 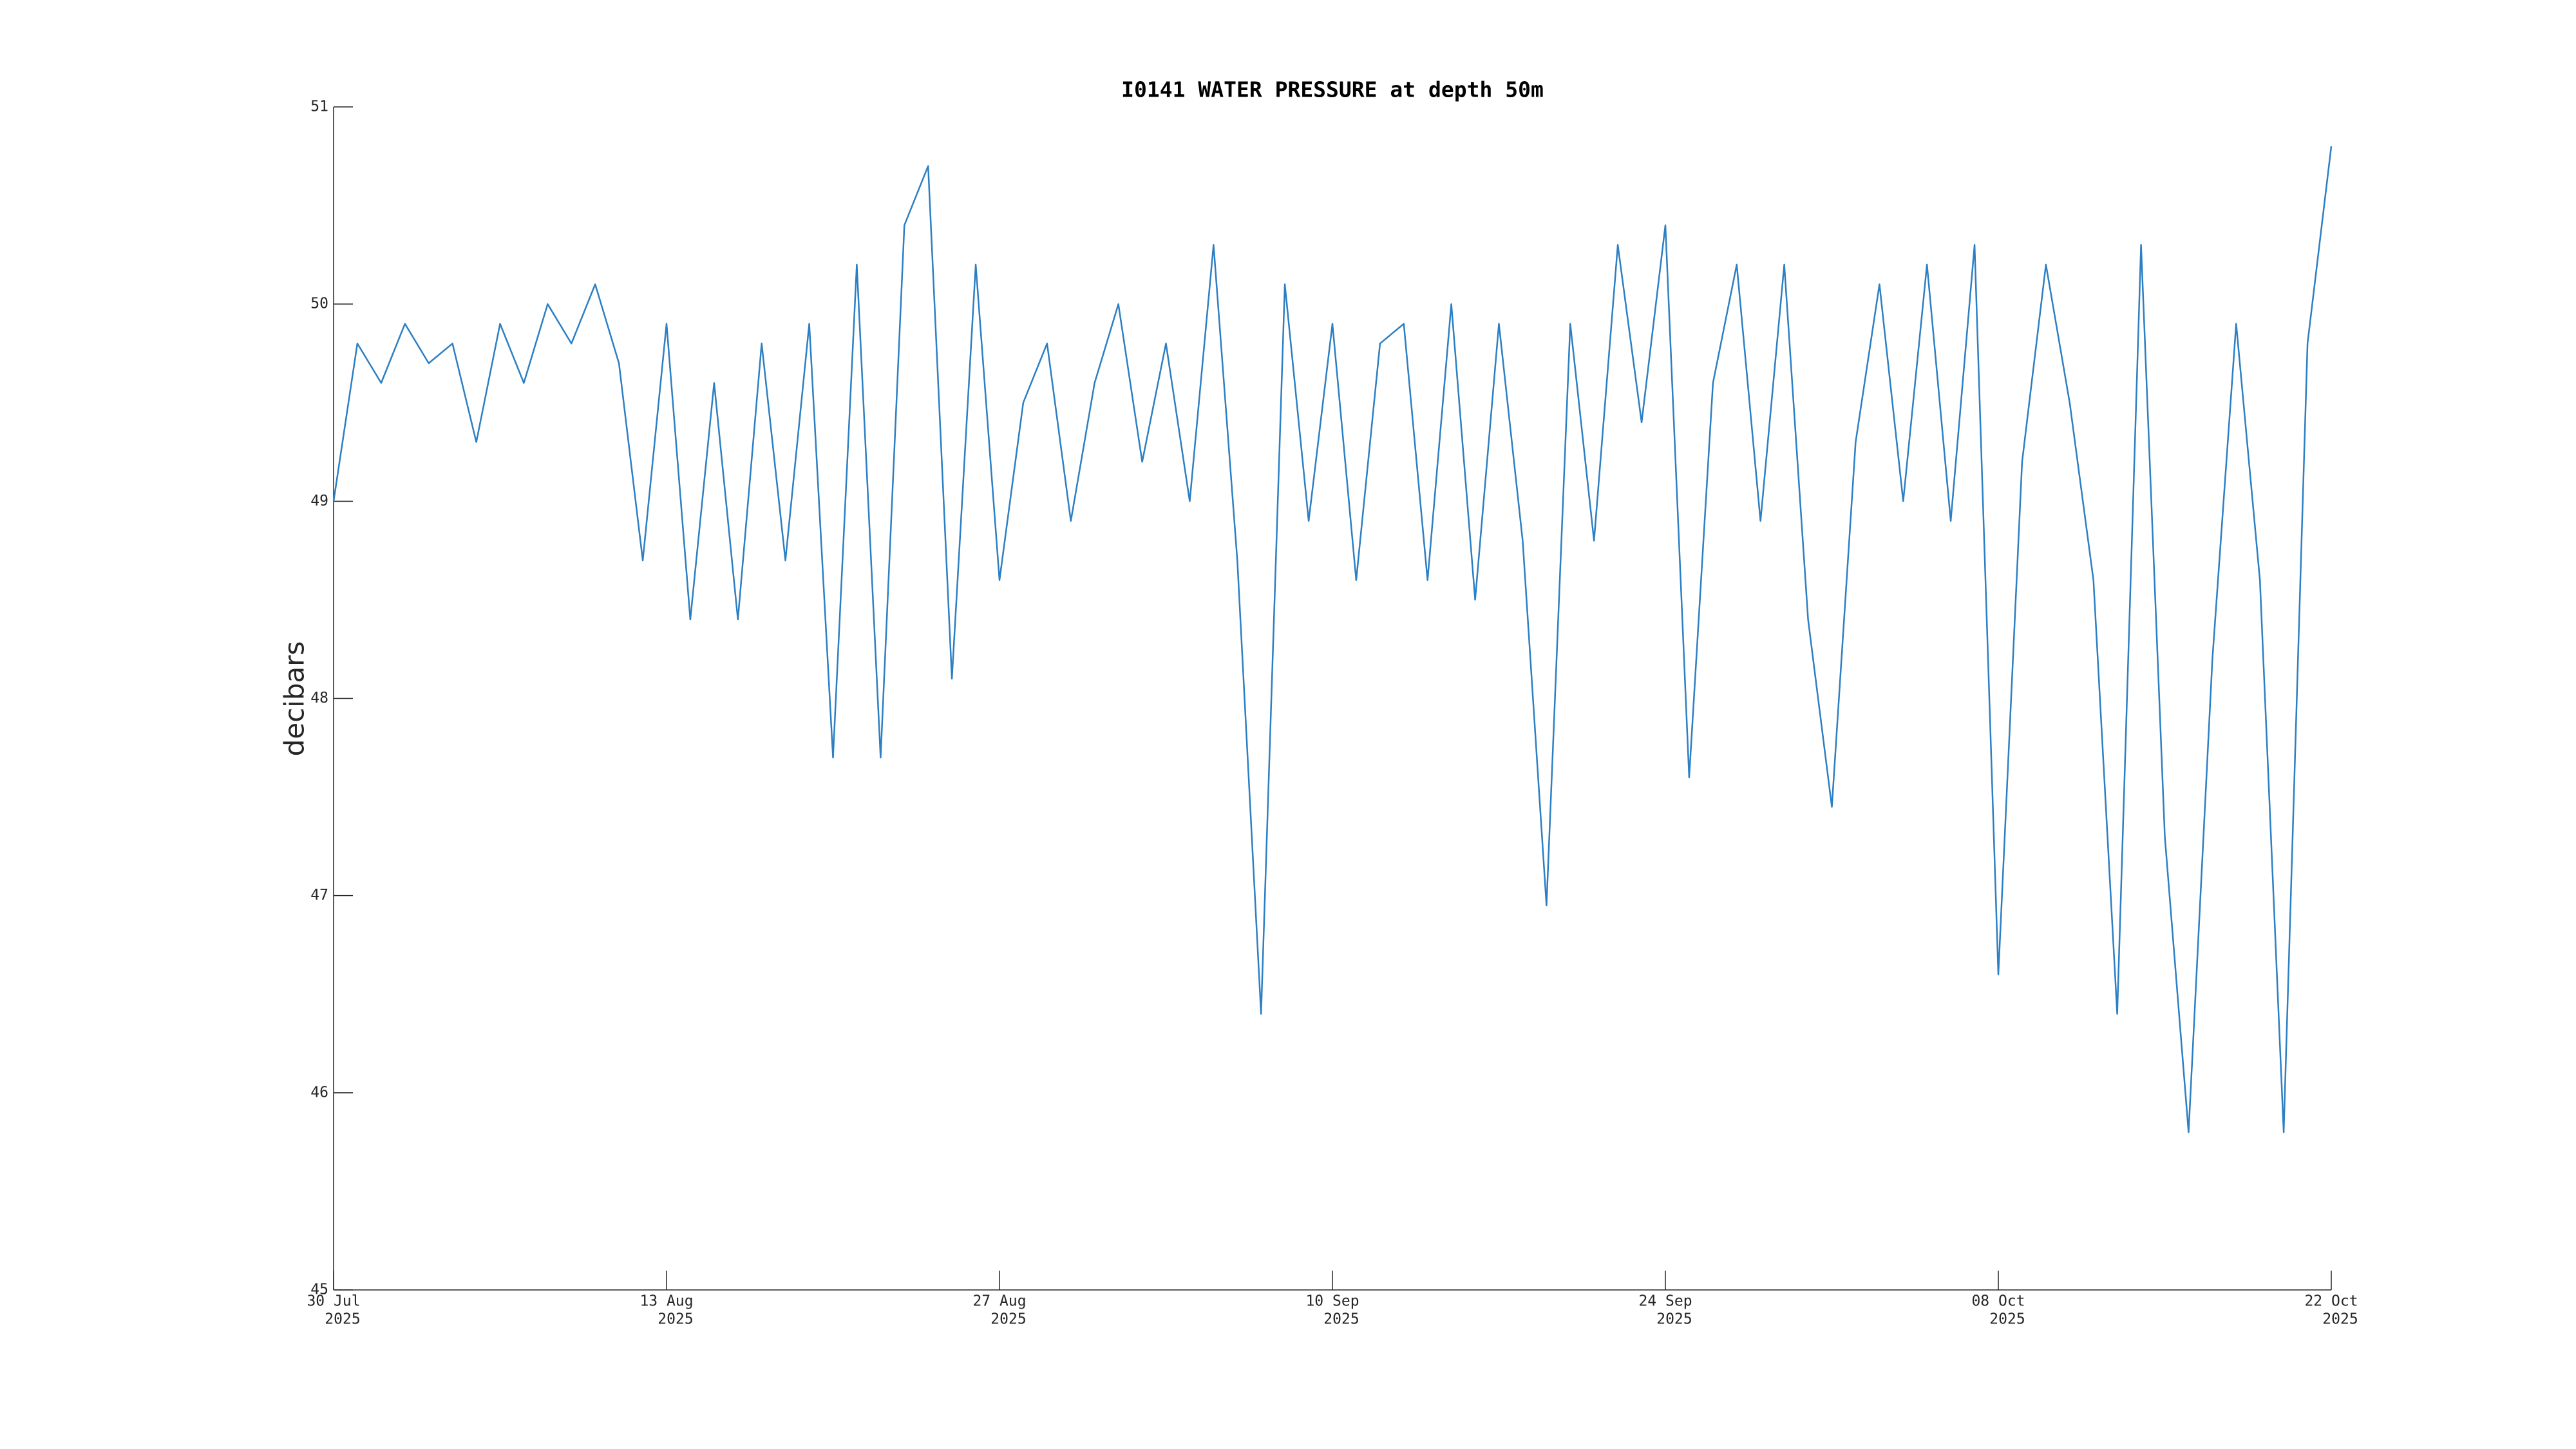 I want to click on y-tick-label: 47, so click(x=319, y=895).